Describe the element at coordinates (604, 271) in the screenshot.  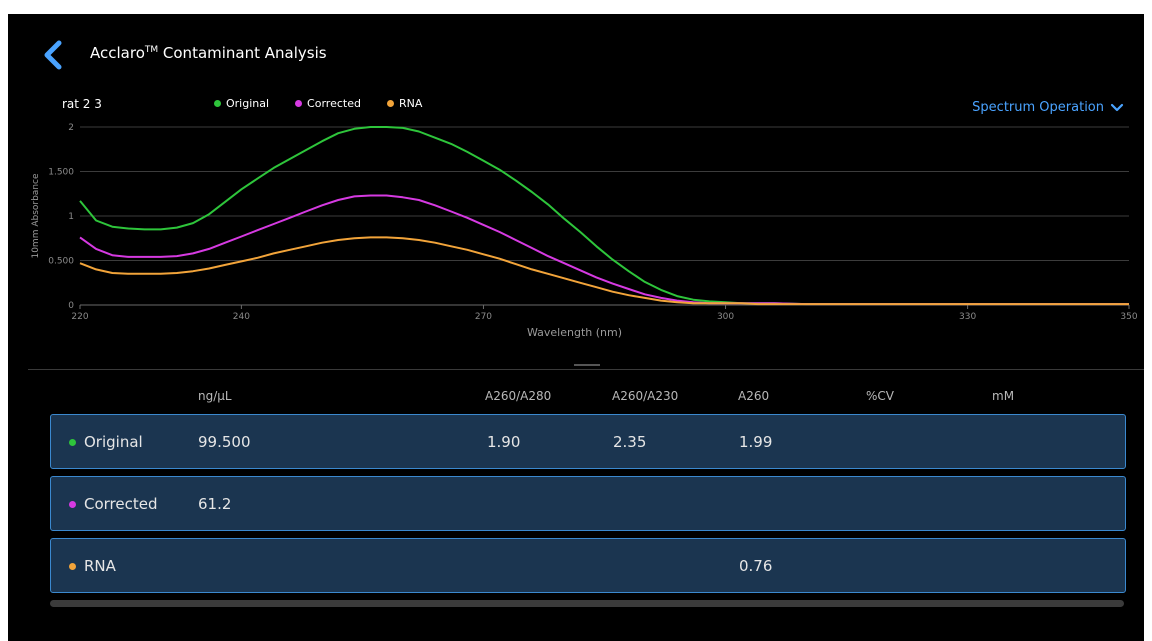
I see `series-line-rna` at that location.